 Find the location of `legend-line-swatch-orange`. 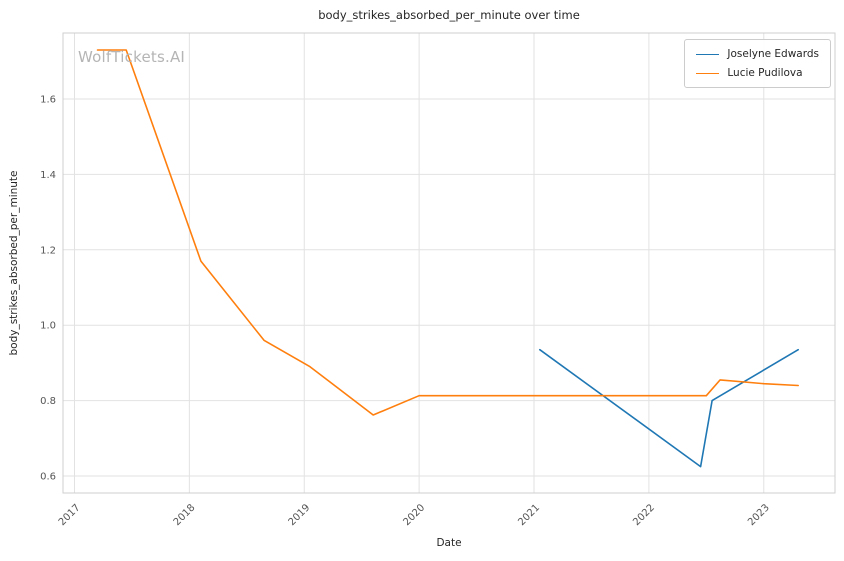

legend-line-swatch-orange is located at coordinates (708, 73).